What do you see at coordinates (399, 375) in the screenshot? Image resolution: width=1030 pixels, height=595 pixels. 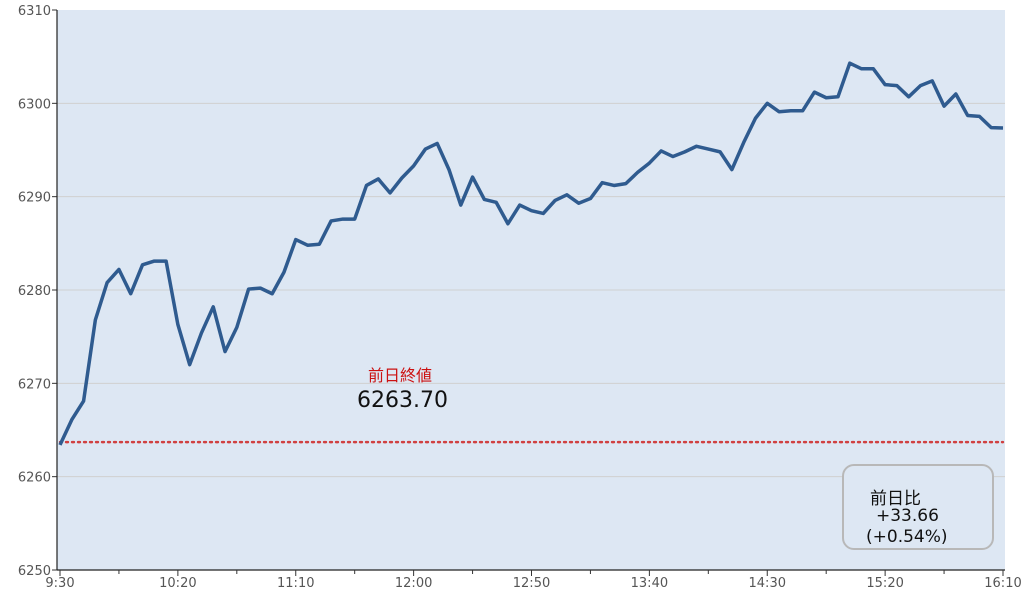 I see `reference-label: 前日終値` at bounding box center [399, 375].